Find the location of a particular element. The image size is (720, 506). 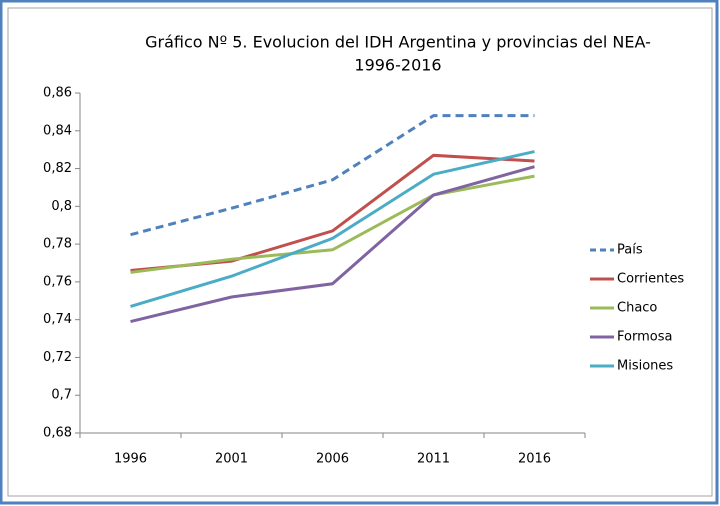

y-tick-label: 0,82 is located at coordinates (57, 168).